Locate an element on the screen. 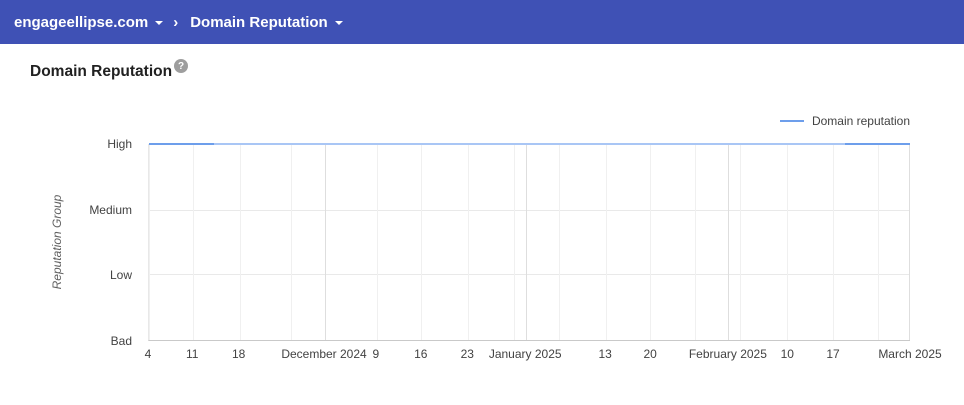 Image resolution: width=964 pixels, height=405 pixels. x-tick-label: 20 is located at coordinates (650, 354).